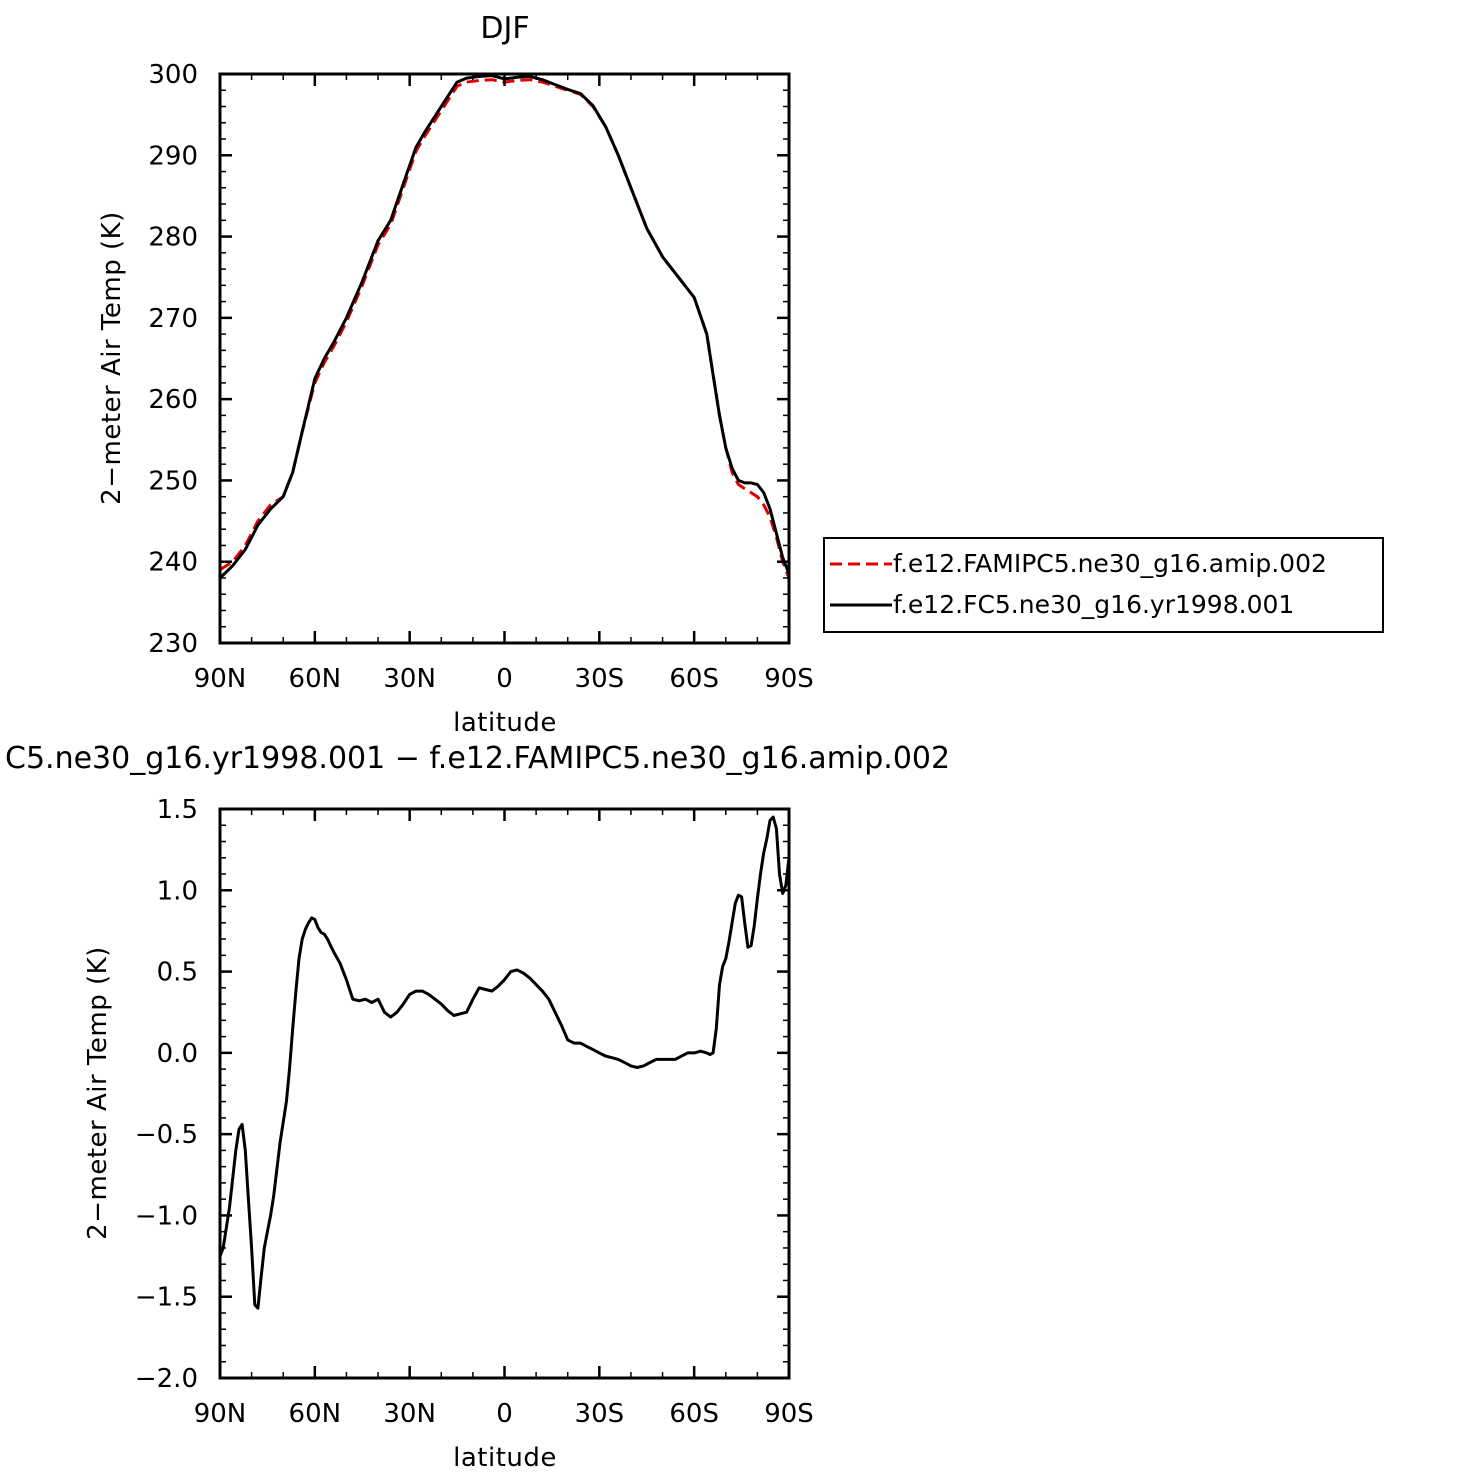 This screenshot has height=1480, width=1480. Describe the element at coordinates (220, 679) in the screenshot. I see `top-x-tick-label: 90N` at that location.